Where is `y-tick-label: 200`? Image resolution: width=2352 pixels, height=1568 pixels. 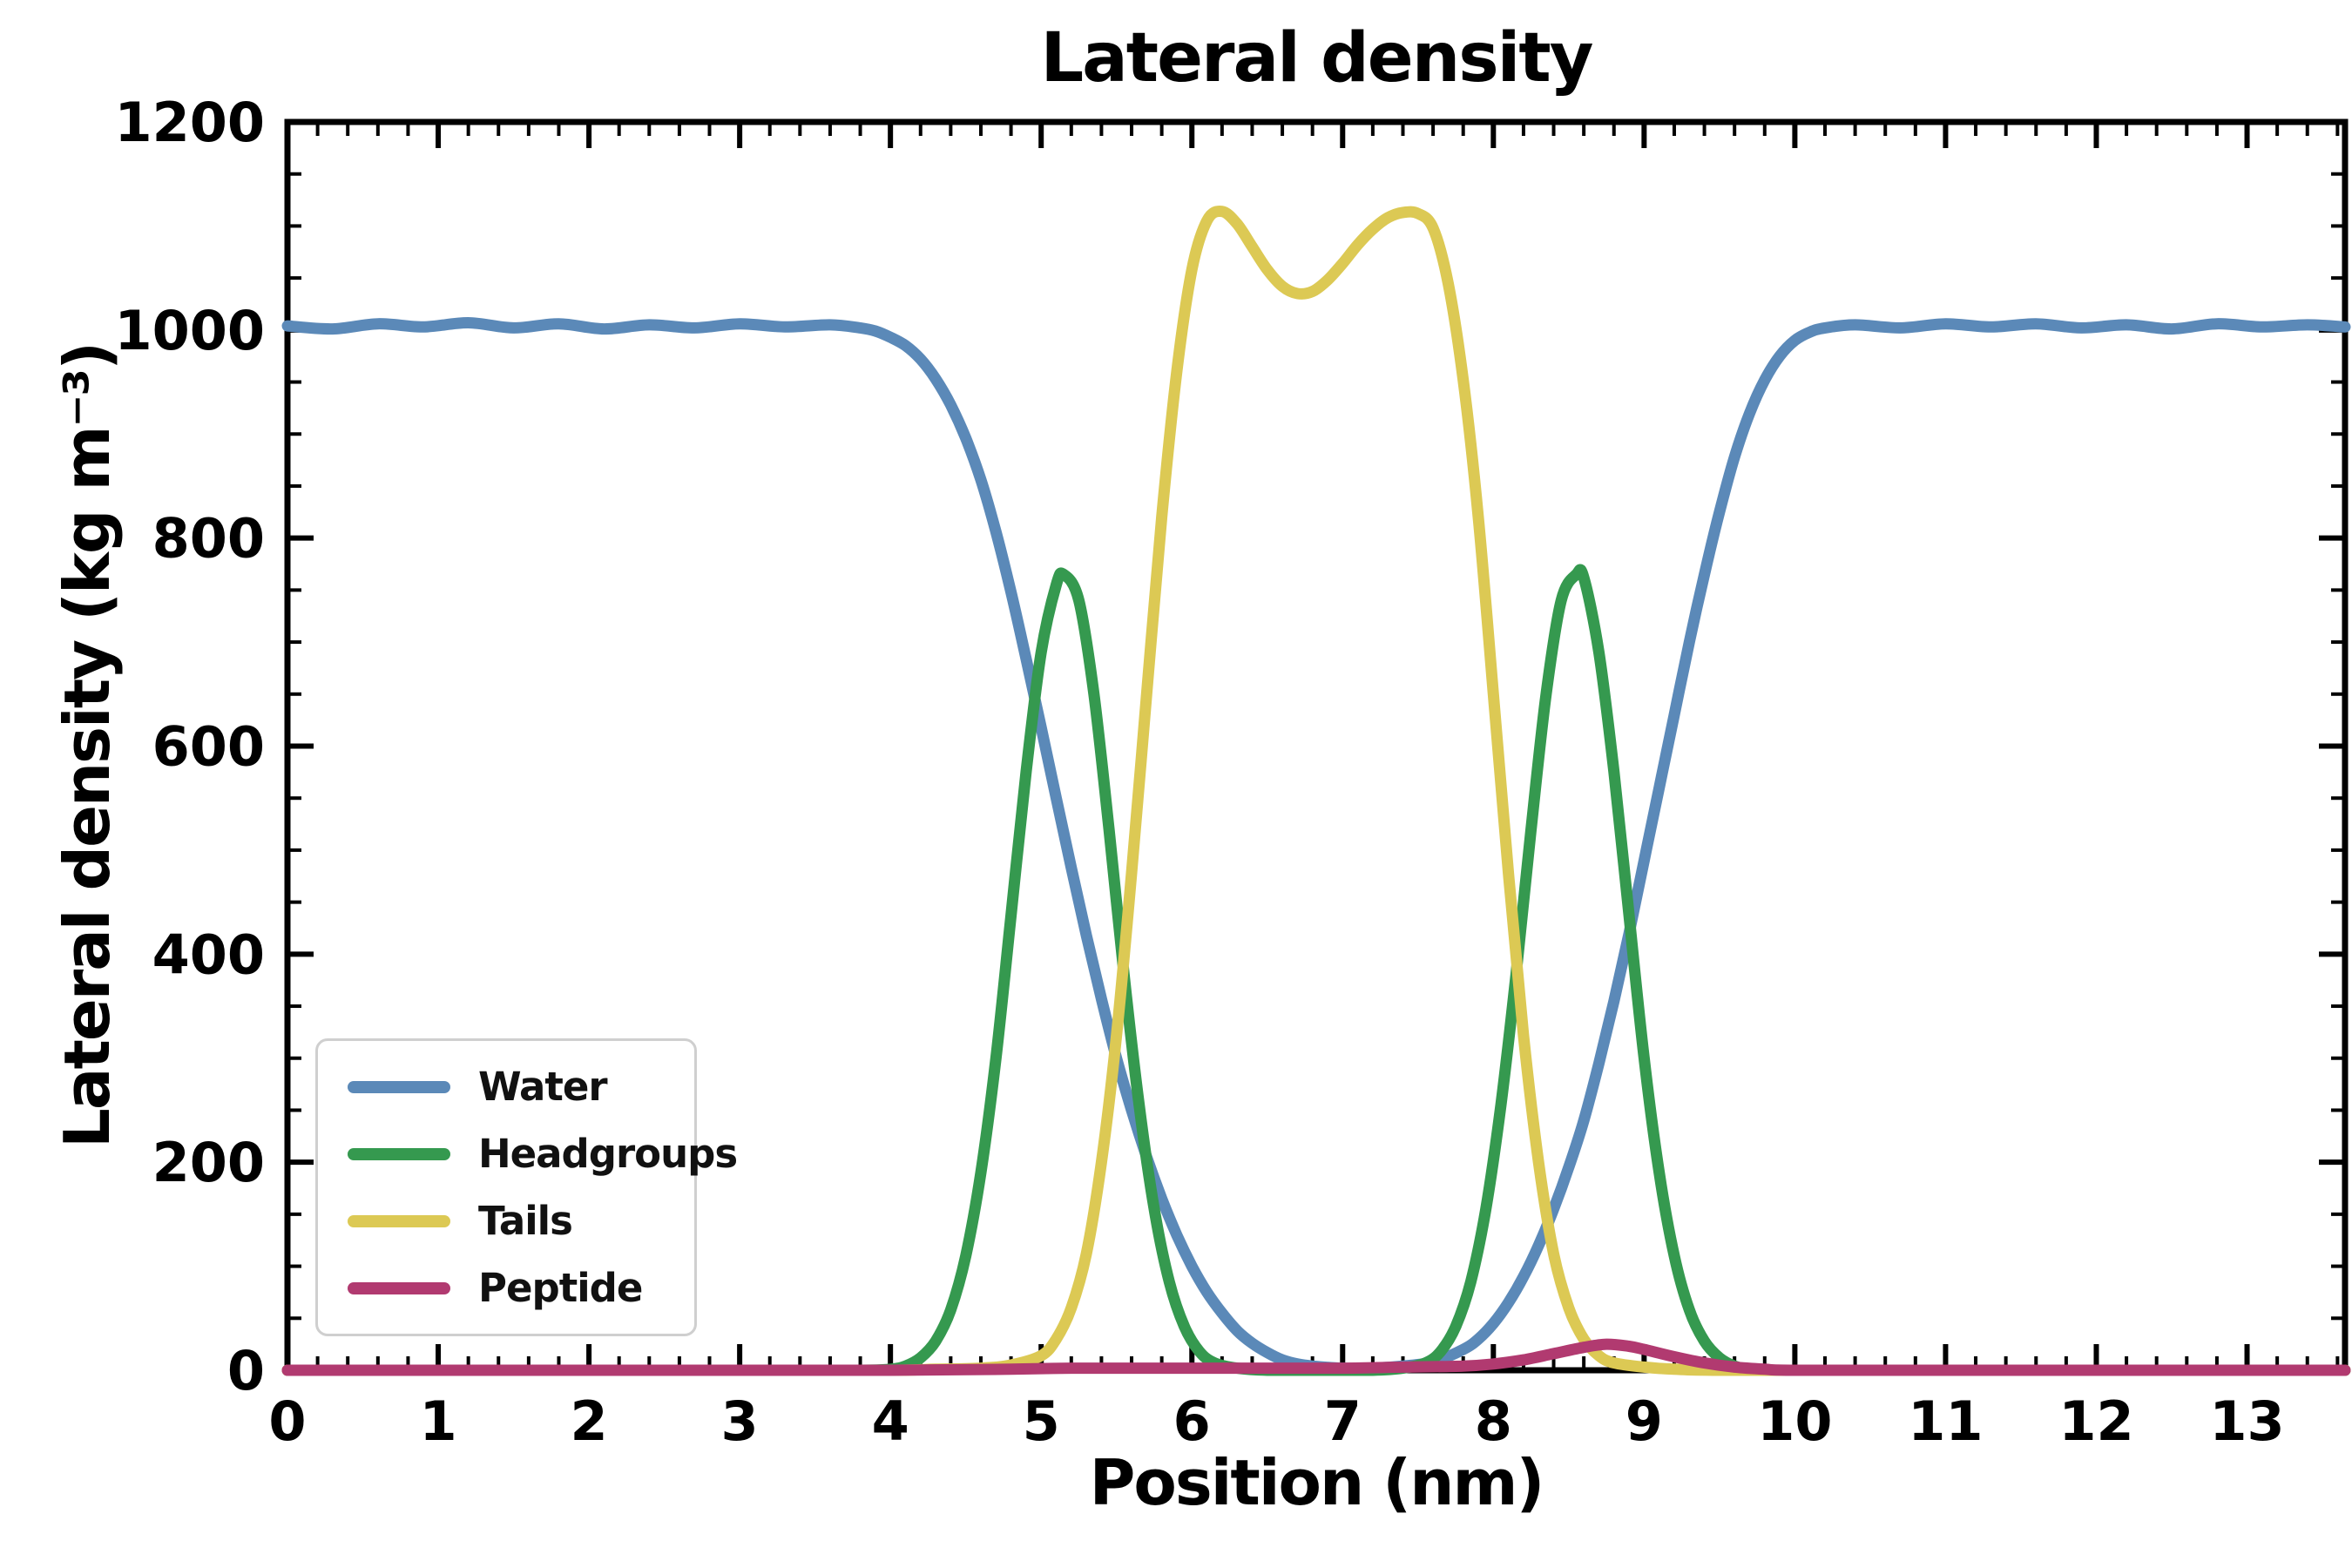 y-tick-label: 200 is located at coordinates (209, 1162).